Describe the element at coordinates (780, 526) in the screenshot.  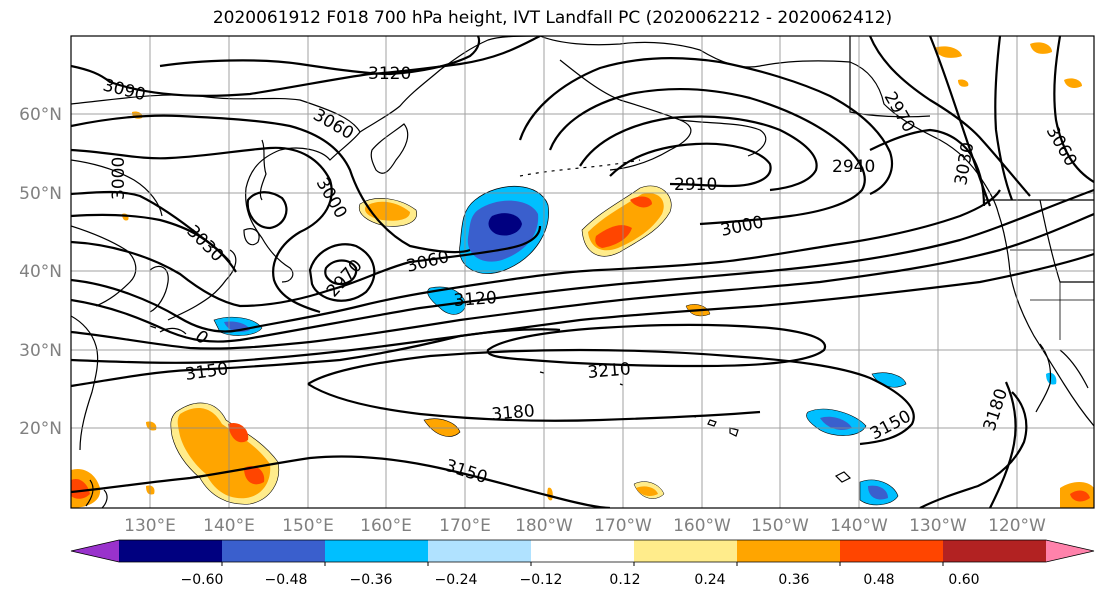
I see `lon-label: 150°W` at that location.